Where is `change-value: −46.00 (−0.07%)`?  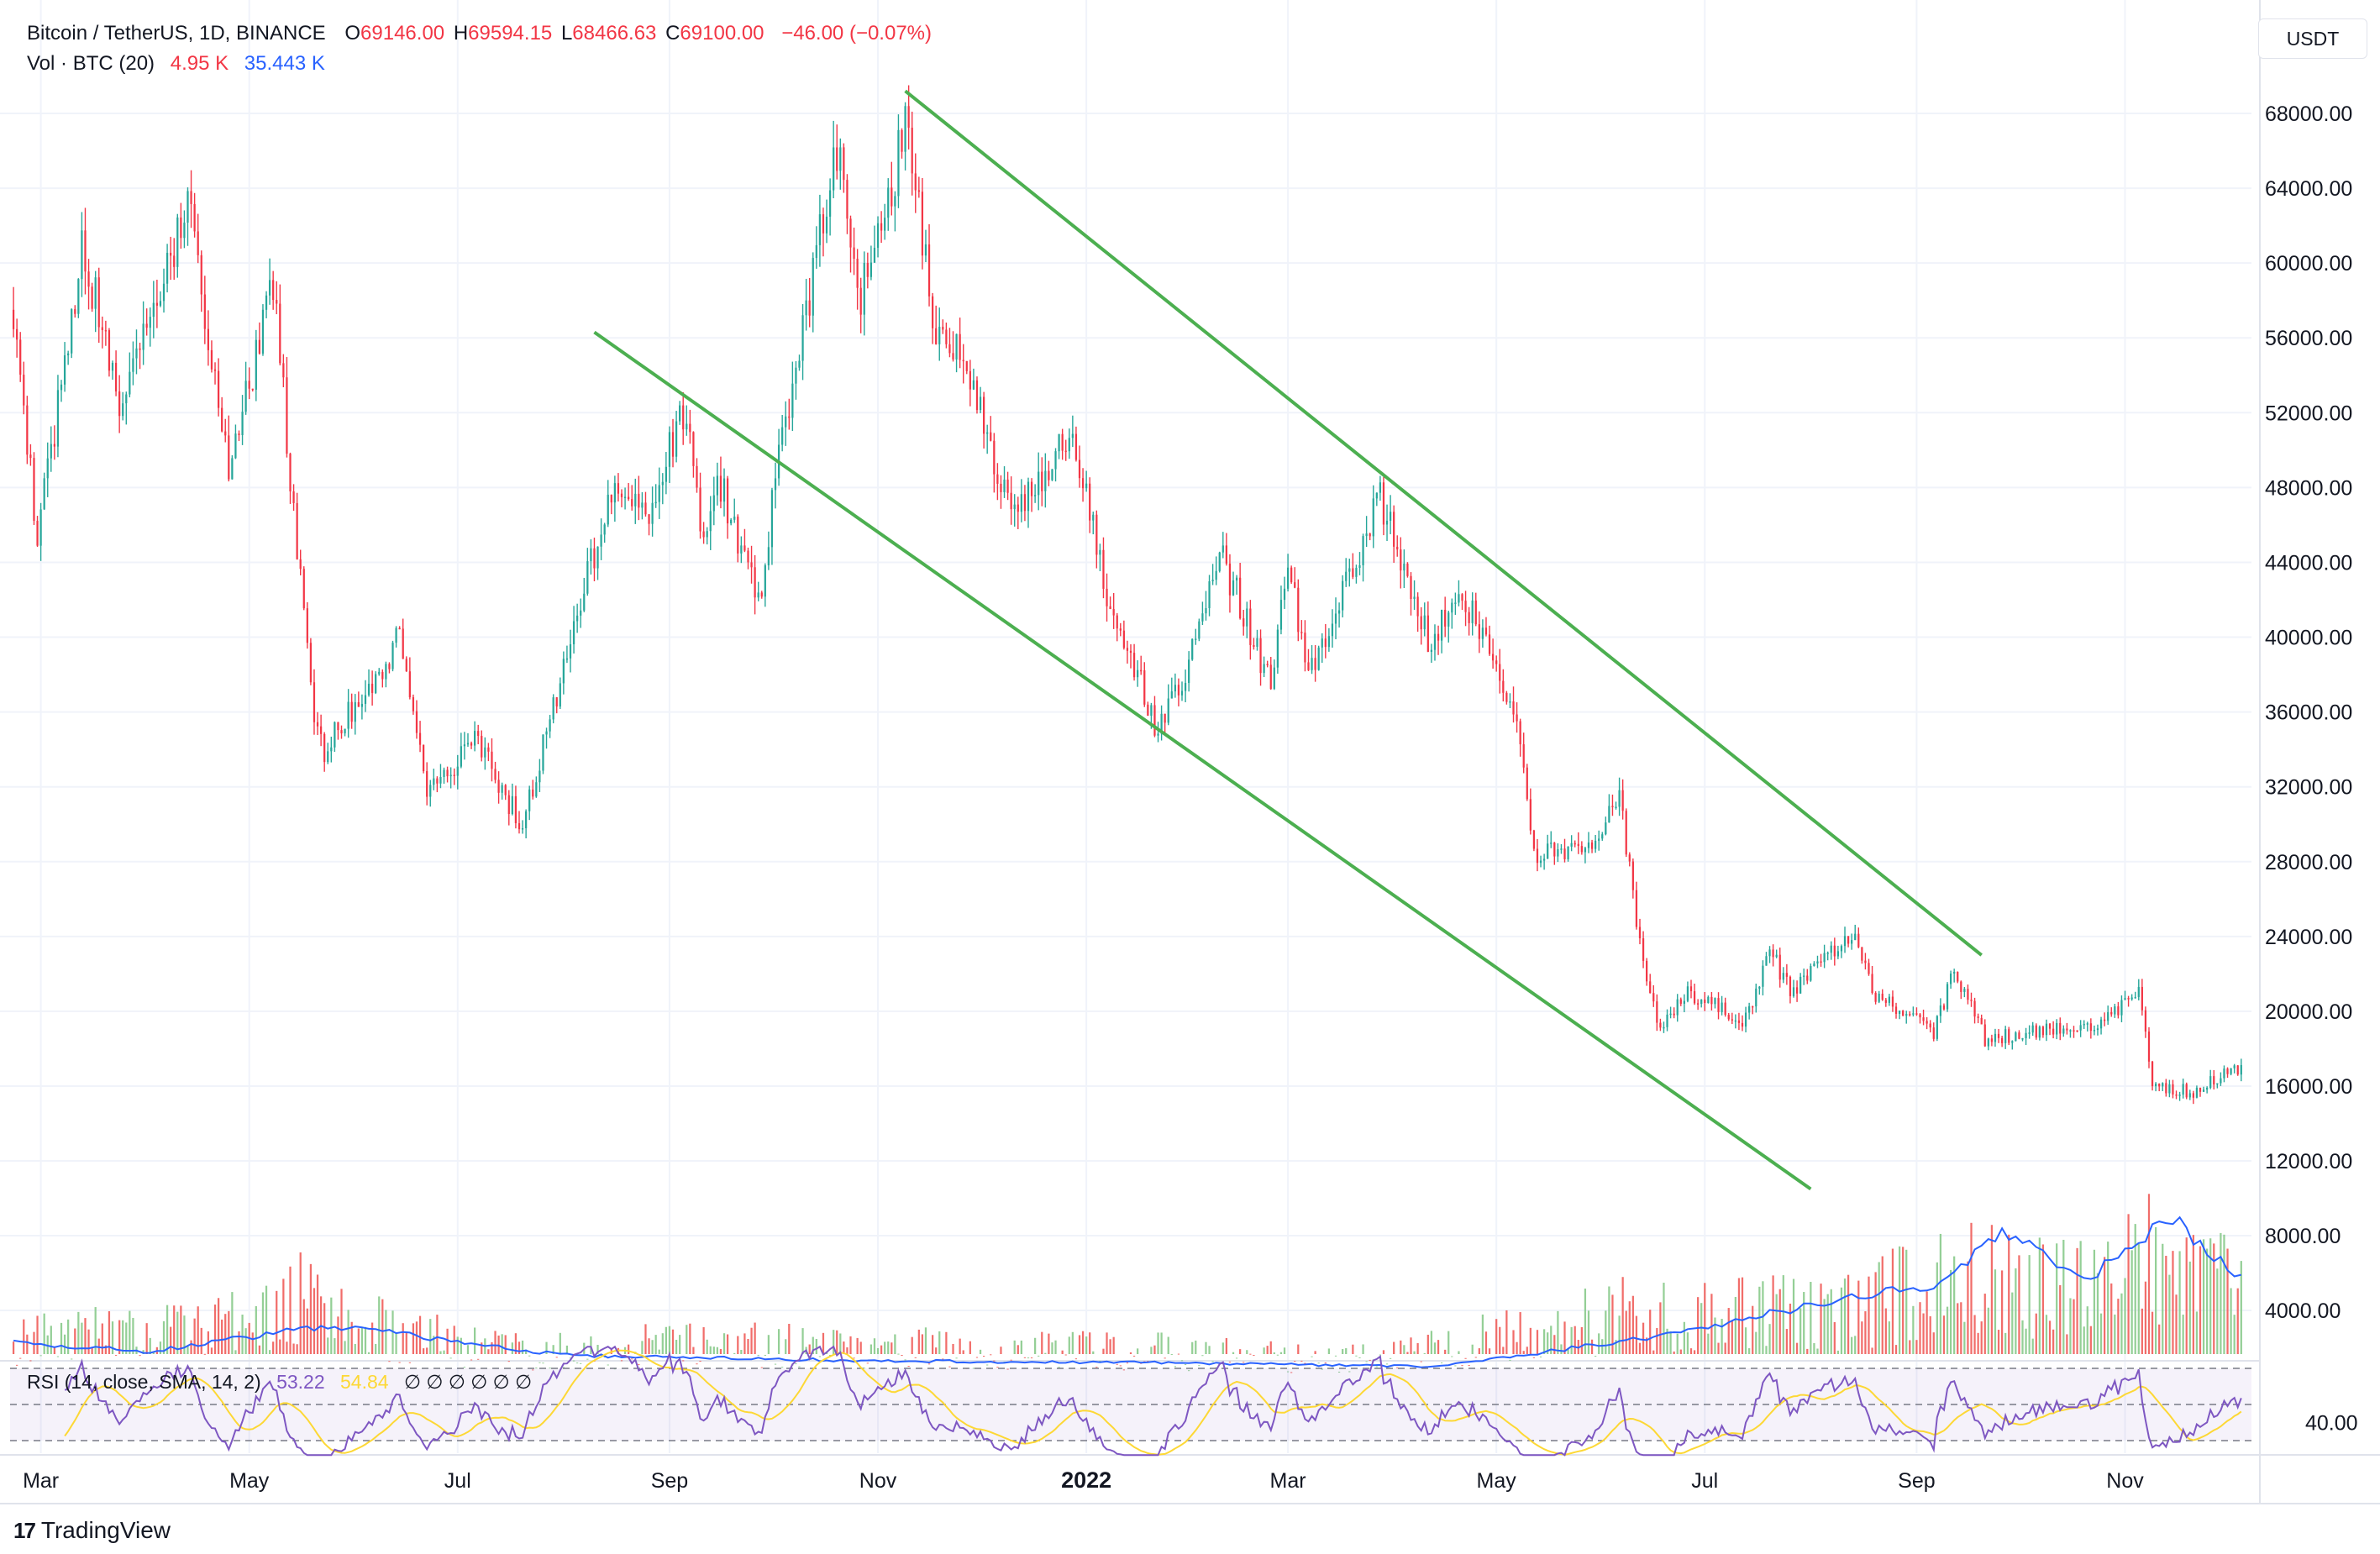 change-value: −46.00 (−0.07%) is located at coordinates (856, 33).